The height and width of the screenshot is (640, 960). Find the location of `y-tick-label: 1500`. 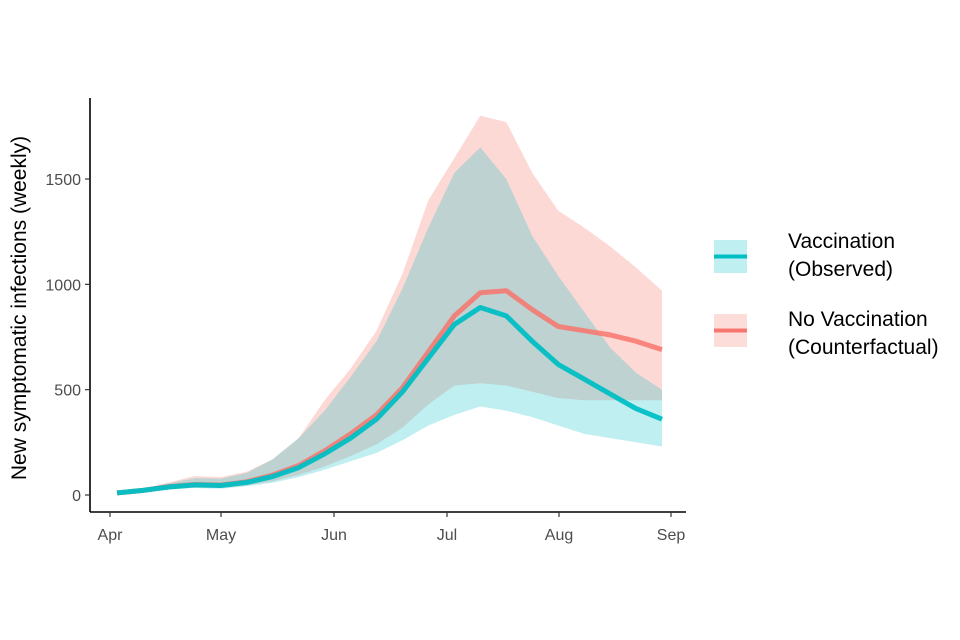

y-tick-label: 1500 is located at coordinates (63, 180).